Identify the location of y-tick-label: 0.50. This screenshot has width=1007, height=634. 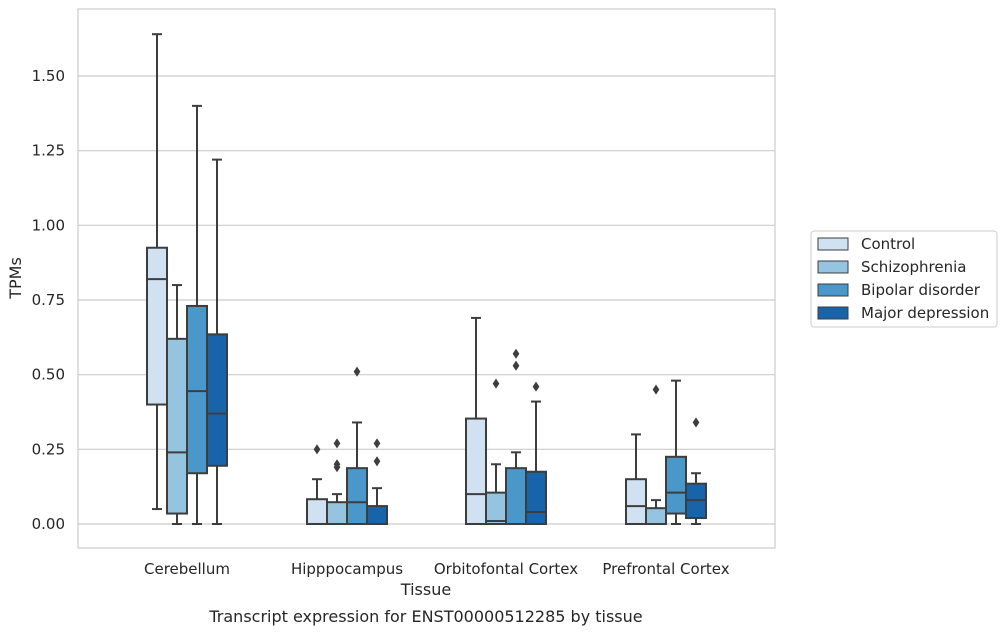
(48, 375).